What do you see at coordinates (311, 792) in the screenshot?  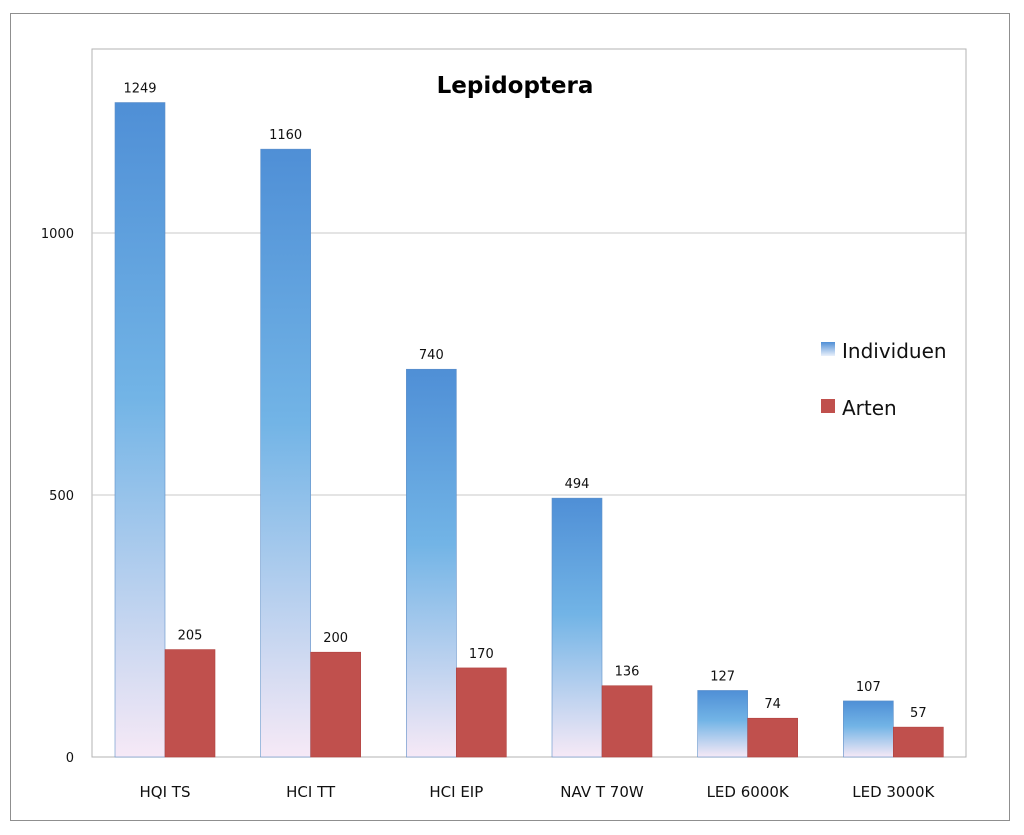 I see `x-category-label: HCI TT` at bounding box center [311, 792].